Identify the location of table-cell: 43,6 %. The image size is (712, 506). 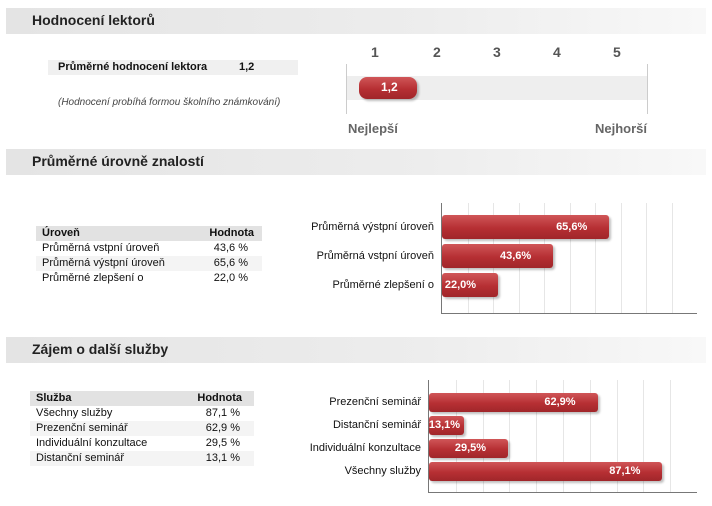
(230, 248).